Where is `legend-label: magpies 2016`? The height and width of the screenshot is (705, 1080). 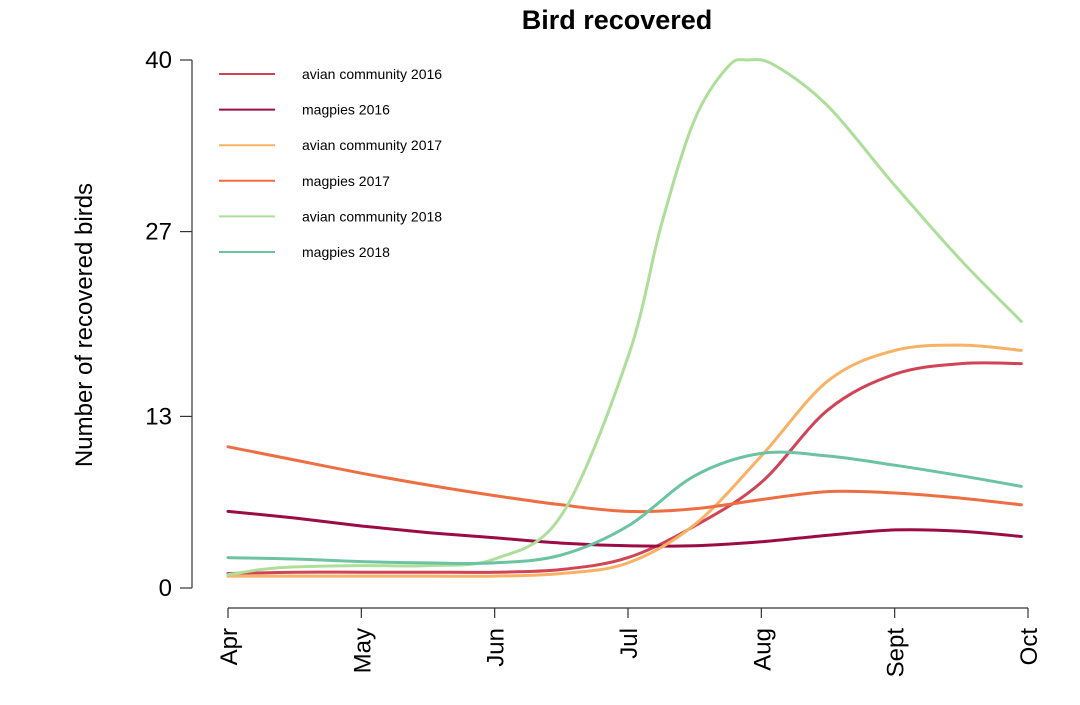
legend-label: magpies 2016 is located at coordinates (346, 110).